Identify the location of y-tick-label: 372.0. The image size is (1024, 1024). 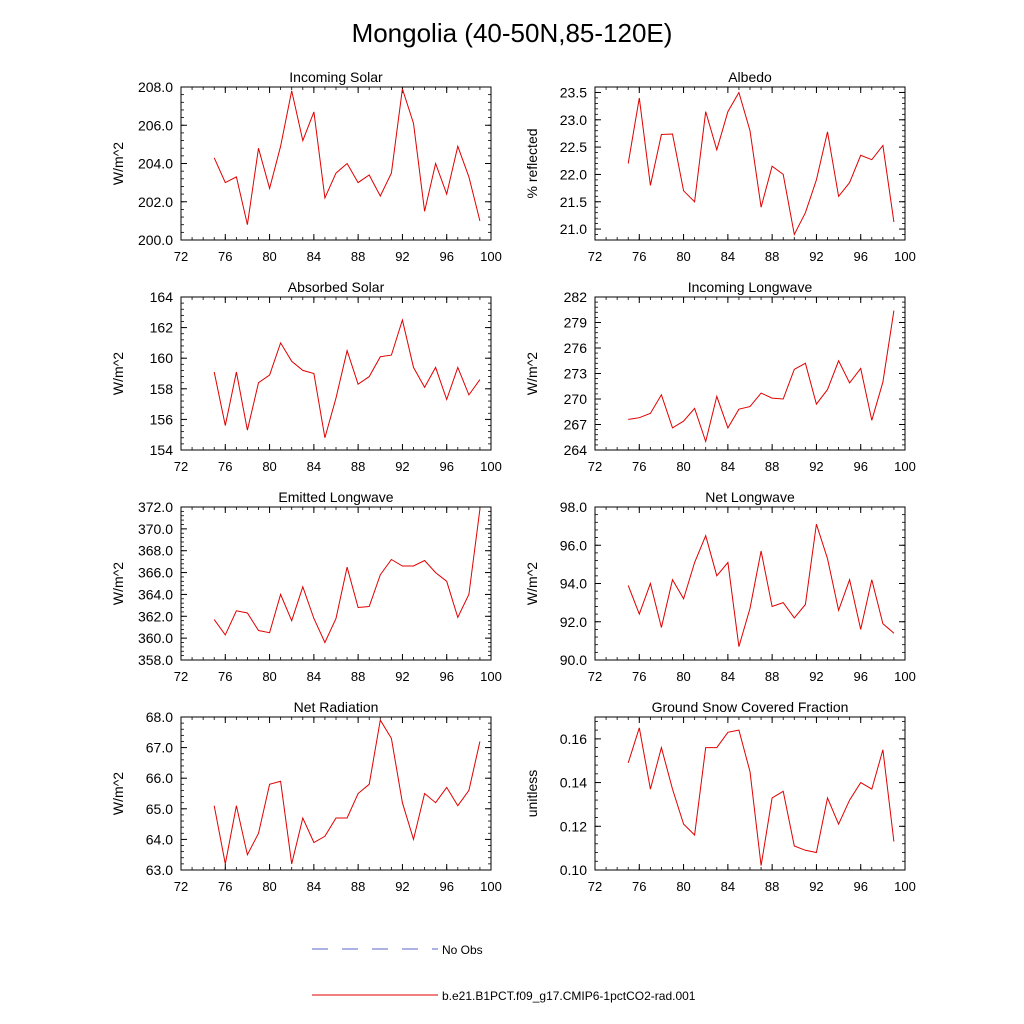
(155, 507).